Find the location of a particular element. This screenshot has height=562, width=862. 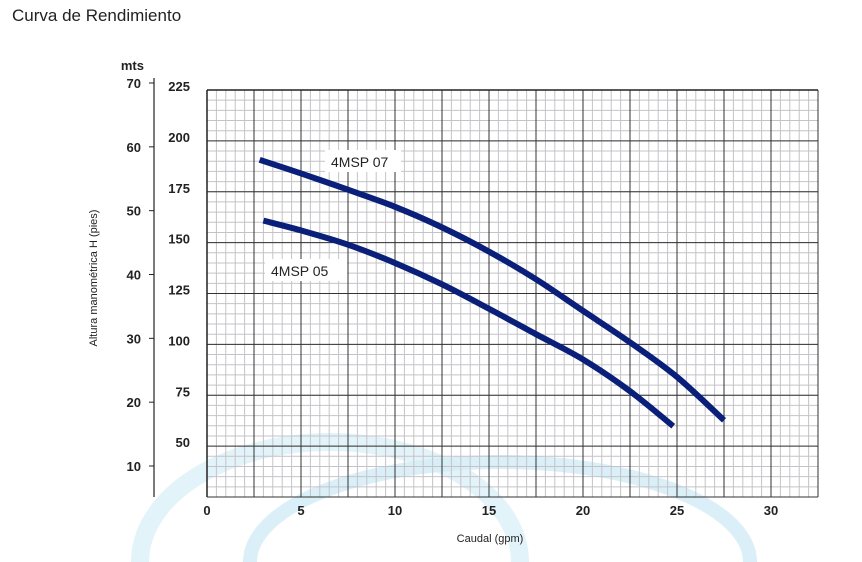

meters-tick-label: 30 is located at coordinates (134, 338).